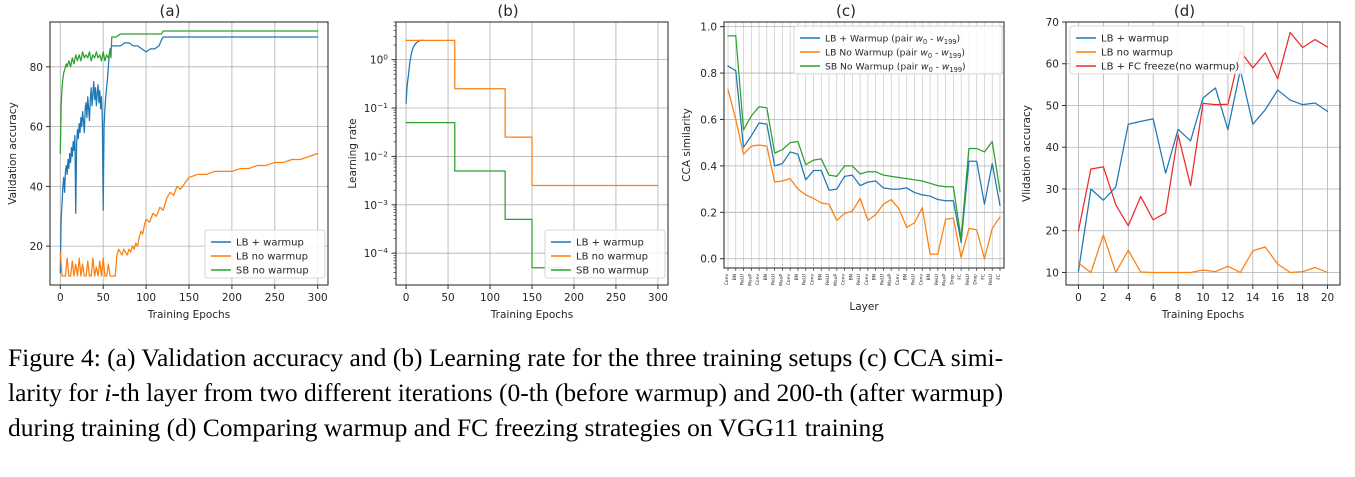  I want to click on tick-label-y: 80, so click(36, 68).